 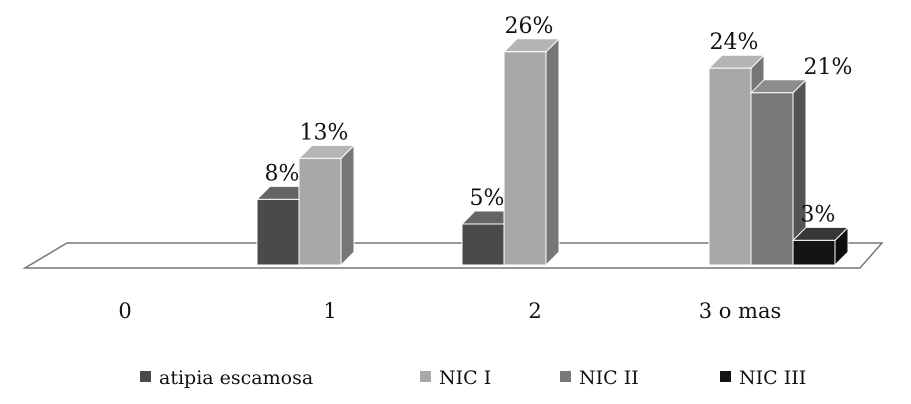 What do you see at coordinates (818, 214) in the screenshot?
I see `data-label: 3%` at bounding box center [818, 214].